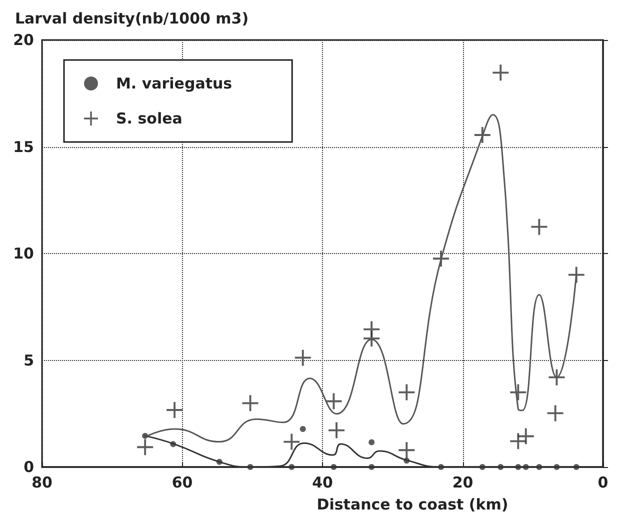 This screenshot has height=519, width=617. What do you see at coordinates (412, 505) in the screenshot?
I see `x-axis-title: Distance to coast (km)` at bounding box center [412, 505].